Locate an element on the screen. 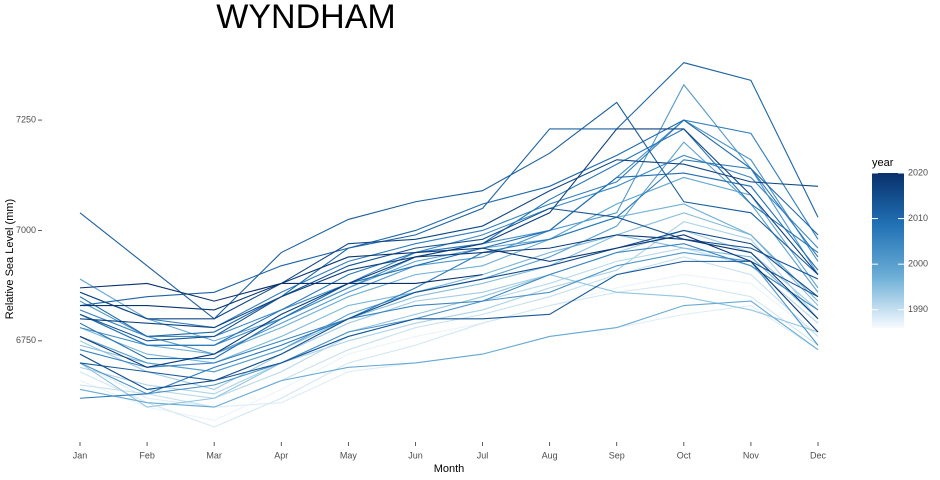 Image resolution: width=940 pixels, height=480 pixels. y-tick-label: 7250 is located at coordinates (26, 119).